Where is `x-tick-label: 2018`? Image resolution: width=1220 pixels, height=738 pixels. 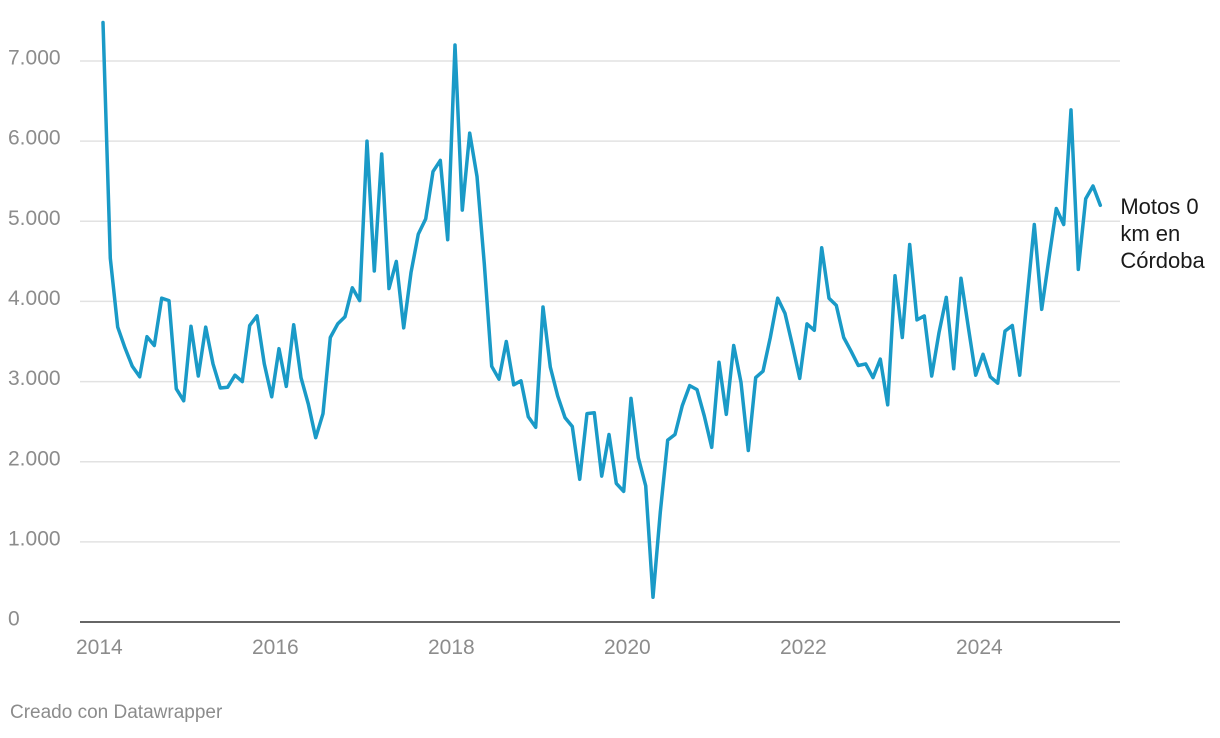 x-tick-label: 2018 is located at coordinates (451, 647).